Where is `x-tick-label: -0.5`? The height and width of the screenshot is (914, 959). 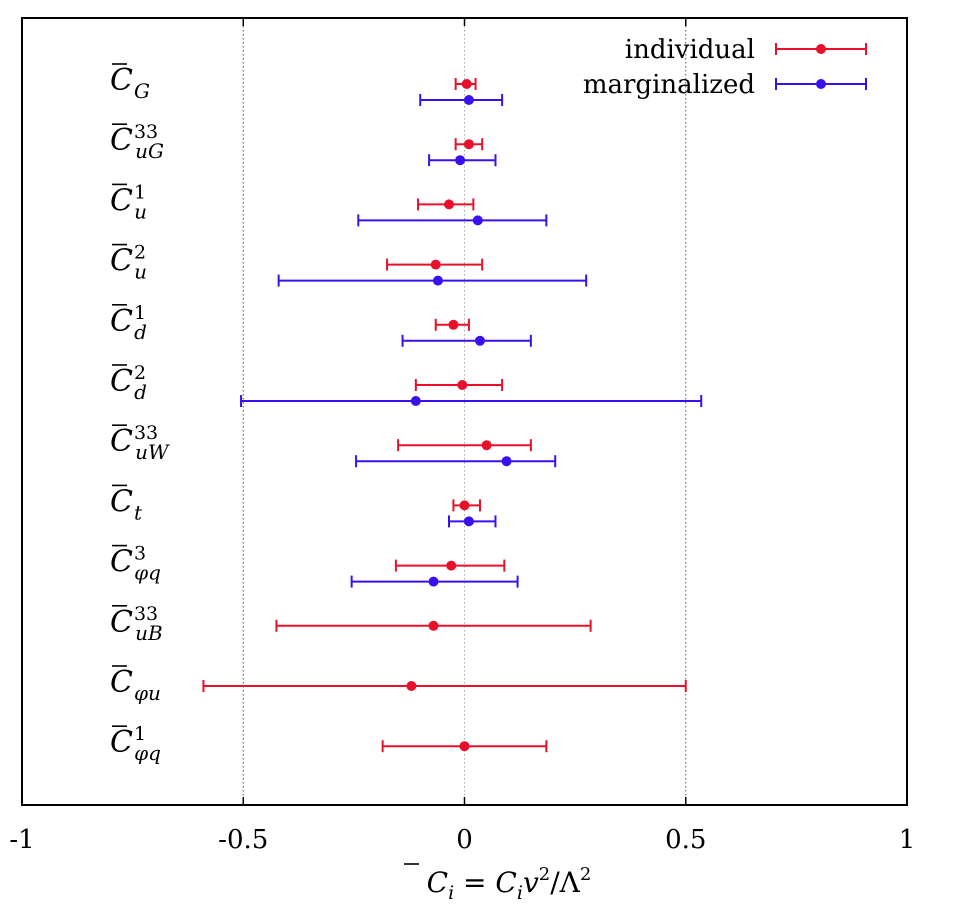 x-tick-label: -0.5 is located at coordinates (243, 840).